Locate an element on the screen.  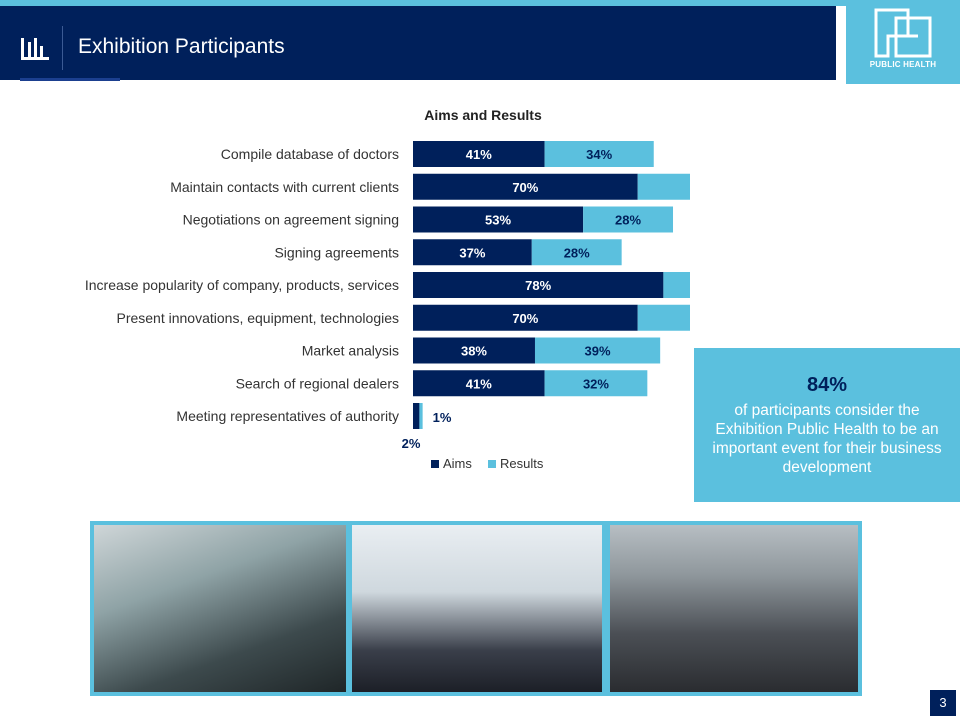
data-label-results: 34% is located at coordinates (599, 154).